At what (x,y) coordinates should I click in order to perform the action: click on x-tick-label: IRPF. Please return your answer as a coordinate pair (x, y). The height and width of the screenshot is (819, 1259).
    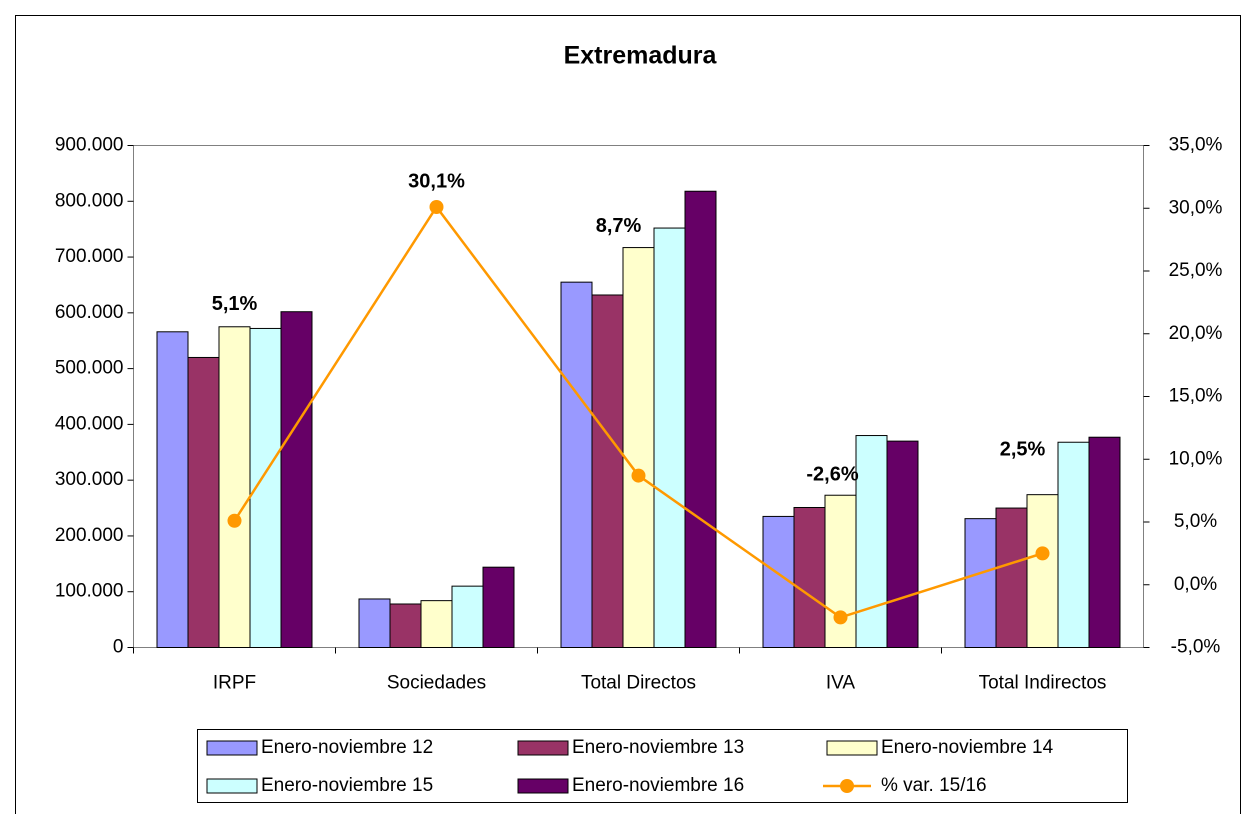
    Looking at the image, I should click on (234, 683).